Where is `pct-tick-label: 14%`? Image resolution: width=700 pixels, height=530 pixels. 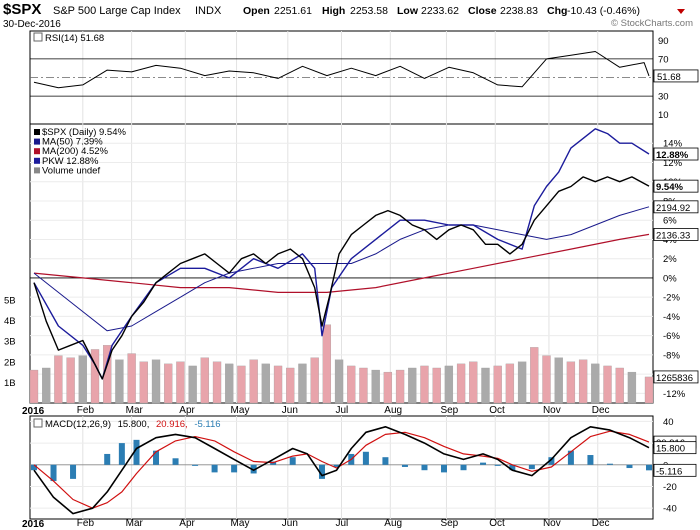 pct-tick-label: 14% is located at coordinates (673, 144).